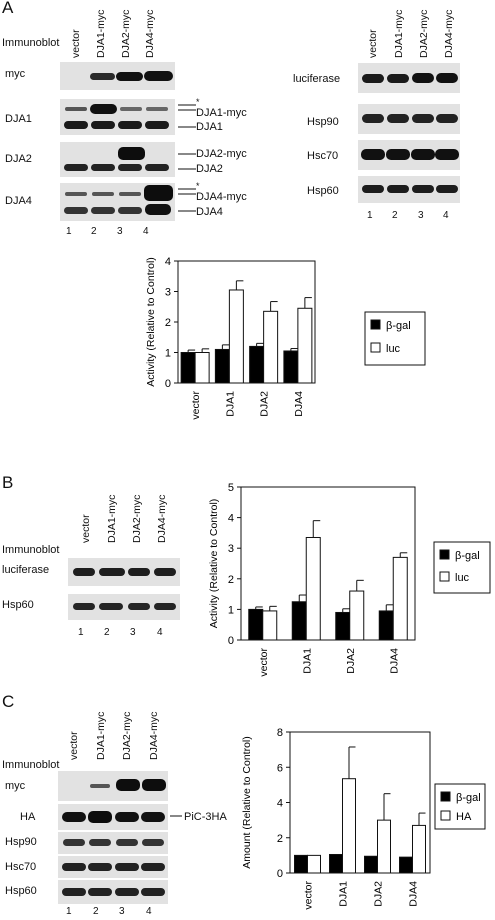  What do you see at coordinates (28, 817) in the screenshot?
I see `blot-row-label: HA` at bounding box center [28, 817].